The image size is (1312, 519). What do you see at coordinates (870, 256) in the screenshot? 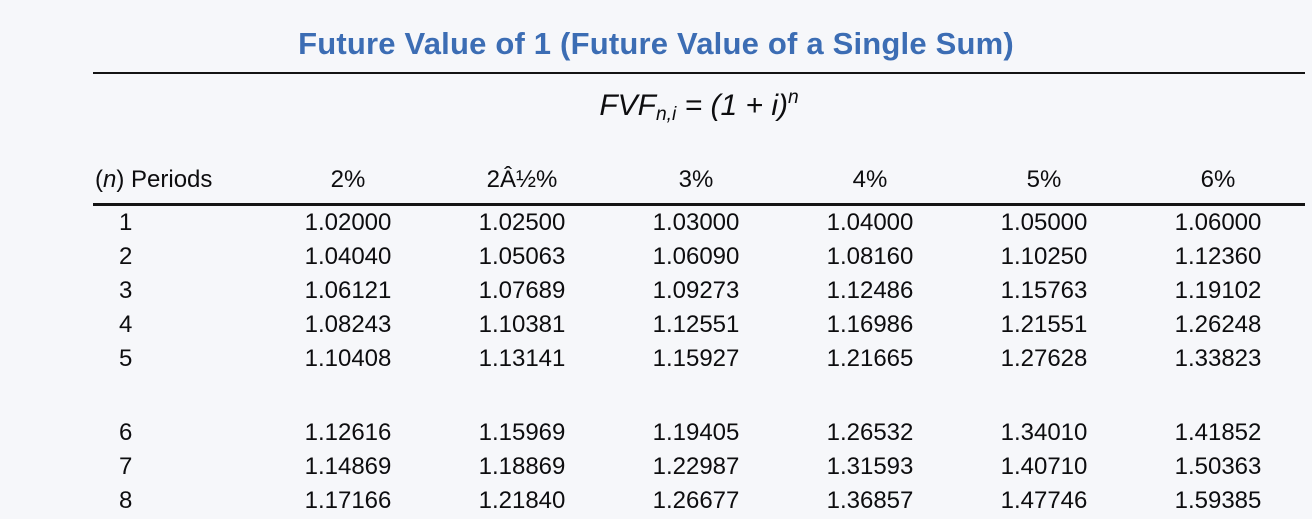
I see `value-cell: 1.08160` at bounding box center [870, 256].